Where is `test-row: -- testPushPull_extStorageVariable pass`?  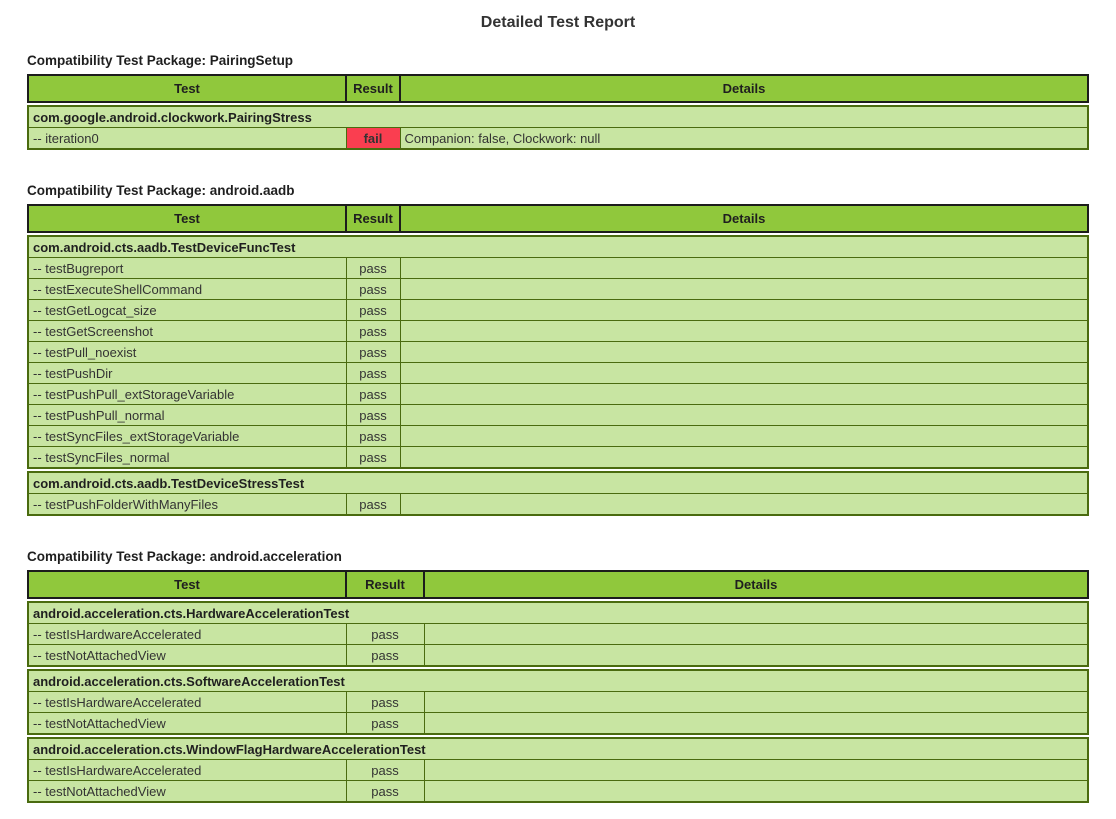
test-row: -- testPushPull_extStorageVariable pass is located at coordinates (558, 394).